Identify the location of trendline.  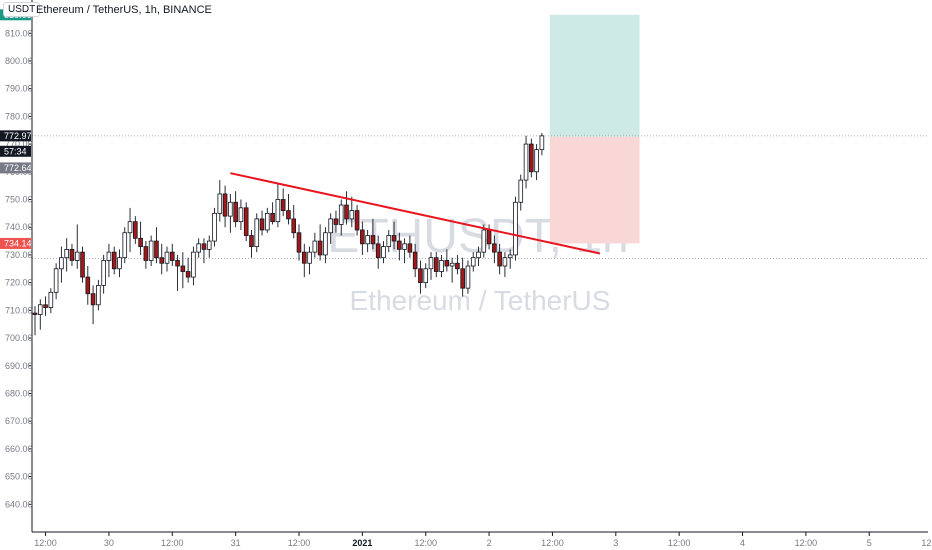
(415, 213).